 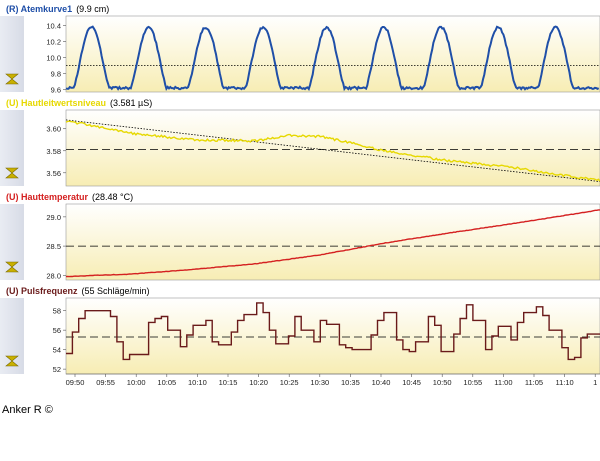 What do you see at coordinates (381, 382) in the screenshot?
I see `time-tick-label: 10:40` at bounding box center [381, 382].